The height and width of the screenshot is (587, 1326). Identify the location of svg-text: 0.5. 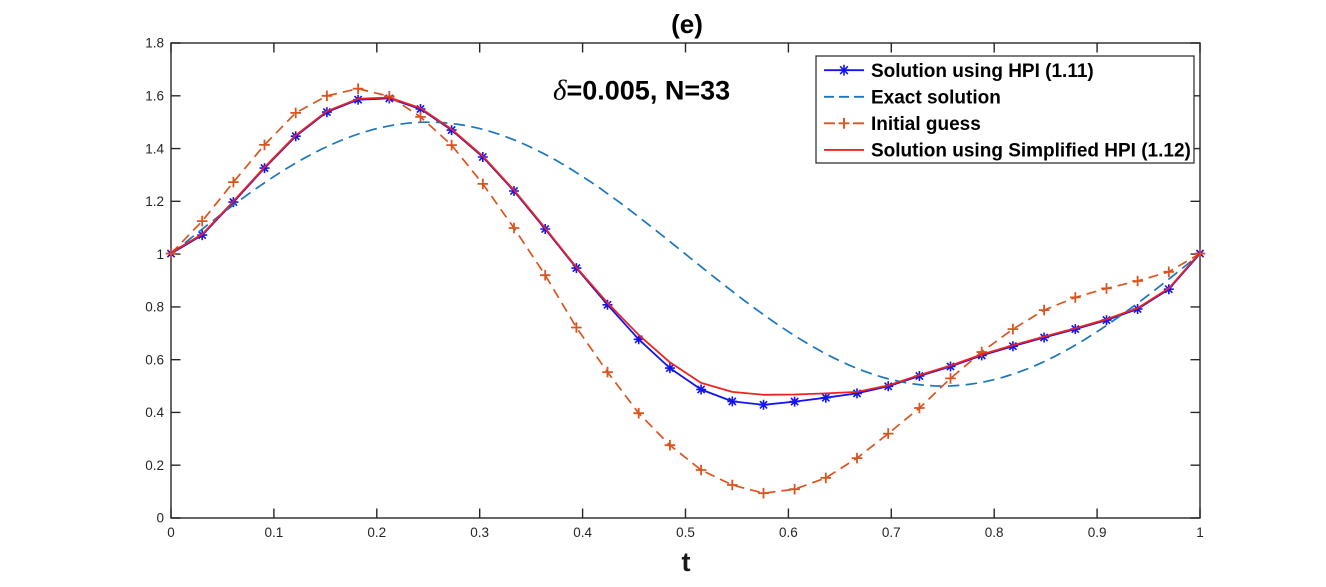
(685, 532).